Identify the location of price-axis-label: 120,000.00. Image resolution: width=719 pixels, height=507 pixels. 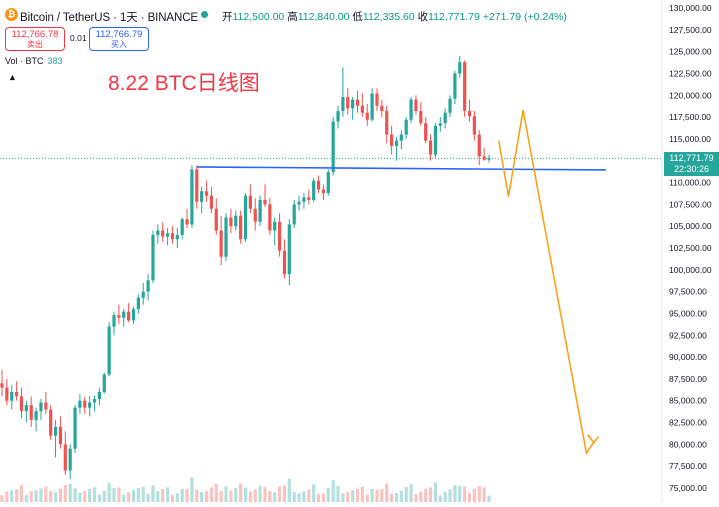
(690, 95).